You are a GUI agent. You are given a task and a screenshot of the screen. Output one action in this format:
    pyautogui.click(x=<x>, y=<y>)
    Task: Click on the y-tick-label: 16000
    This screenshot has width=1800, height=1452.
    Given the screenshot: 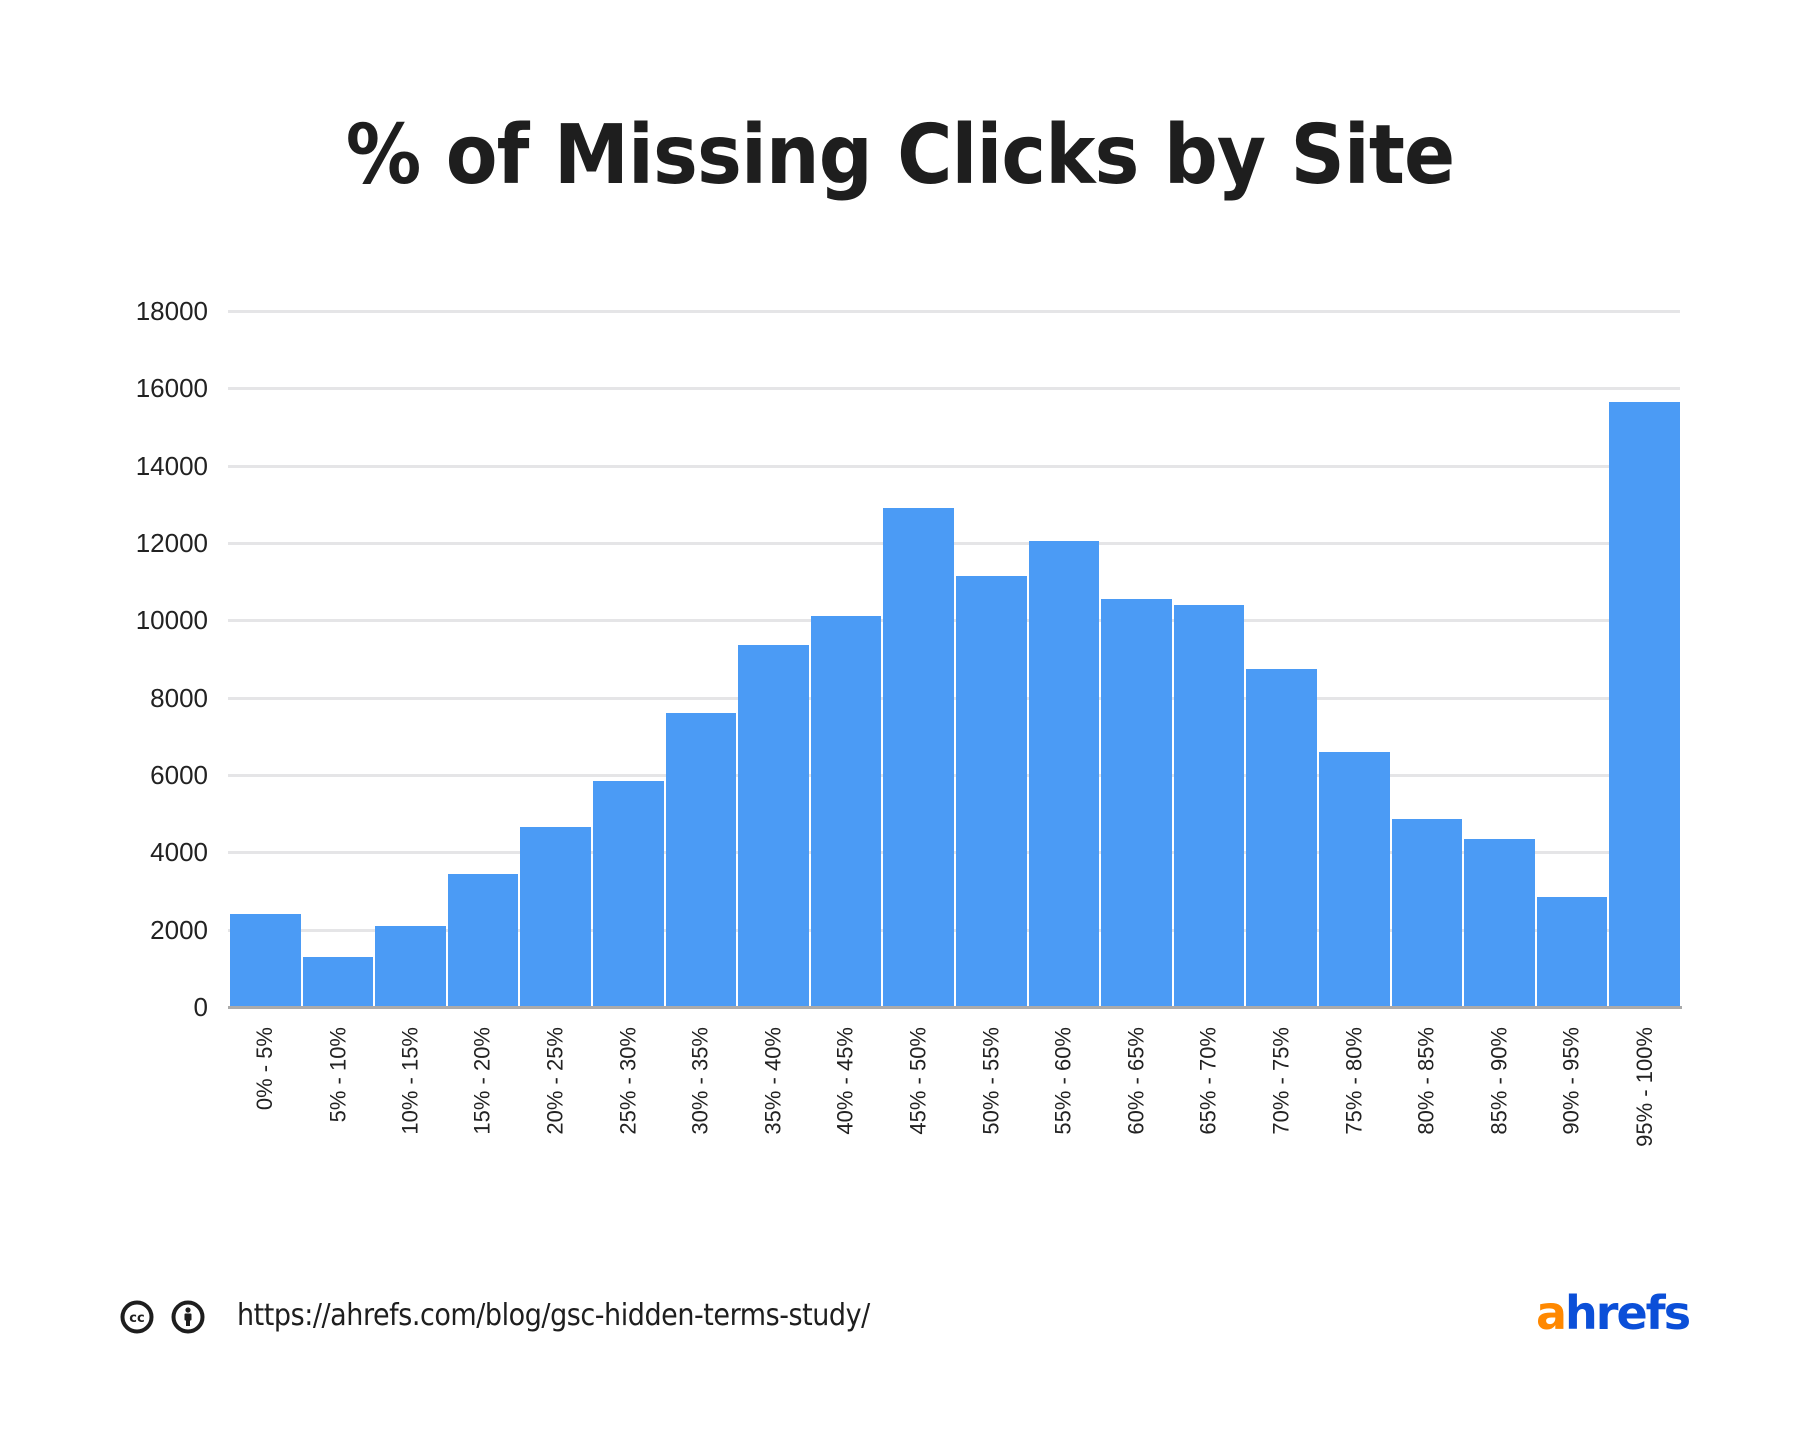 What is the action you would take?
    pyautogui.click(x=171, y=388)
    